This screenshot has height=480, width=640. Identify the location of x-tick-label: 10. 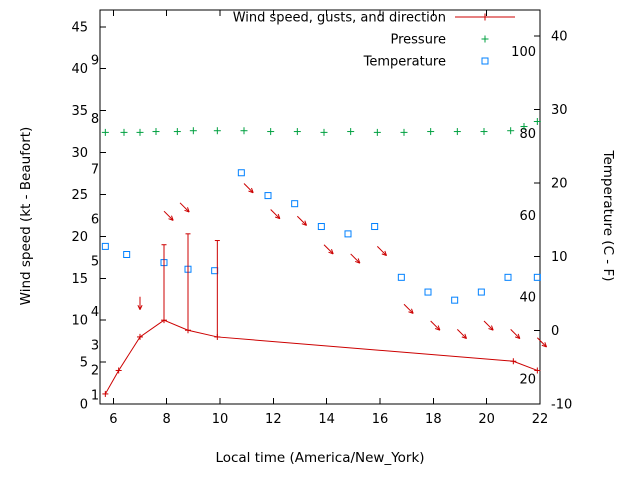
(220, 419).